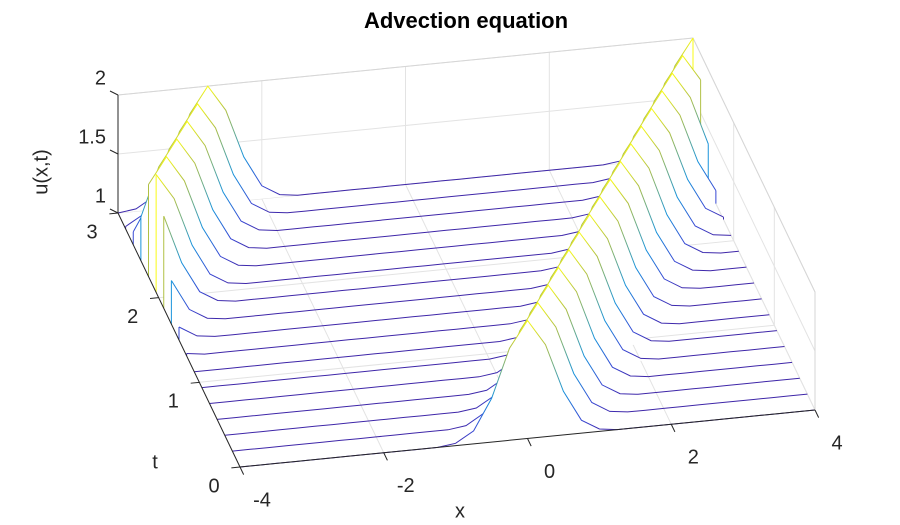 The image size is (900, 525). Describe the element at coordinates (132, 317) in the screenshot. I see `y-tick-label: 2` at that location.